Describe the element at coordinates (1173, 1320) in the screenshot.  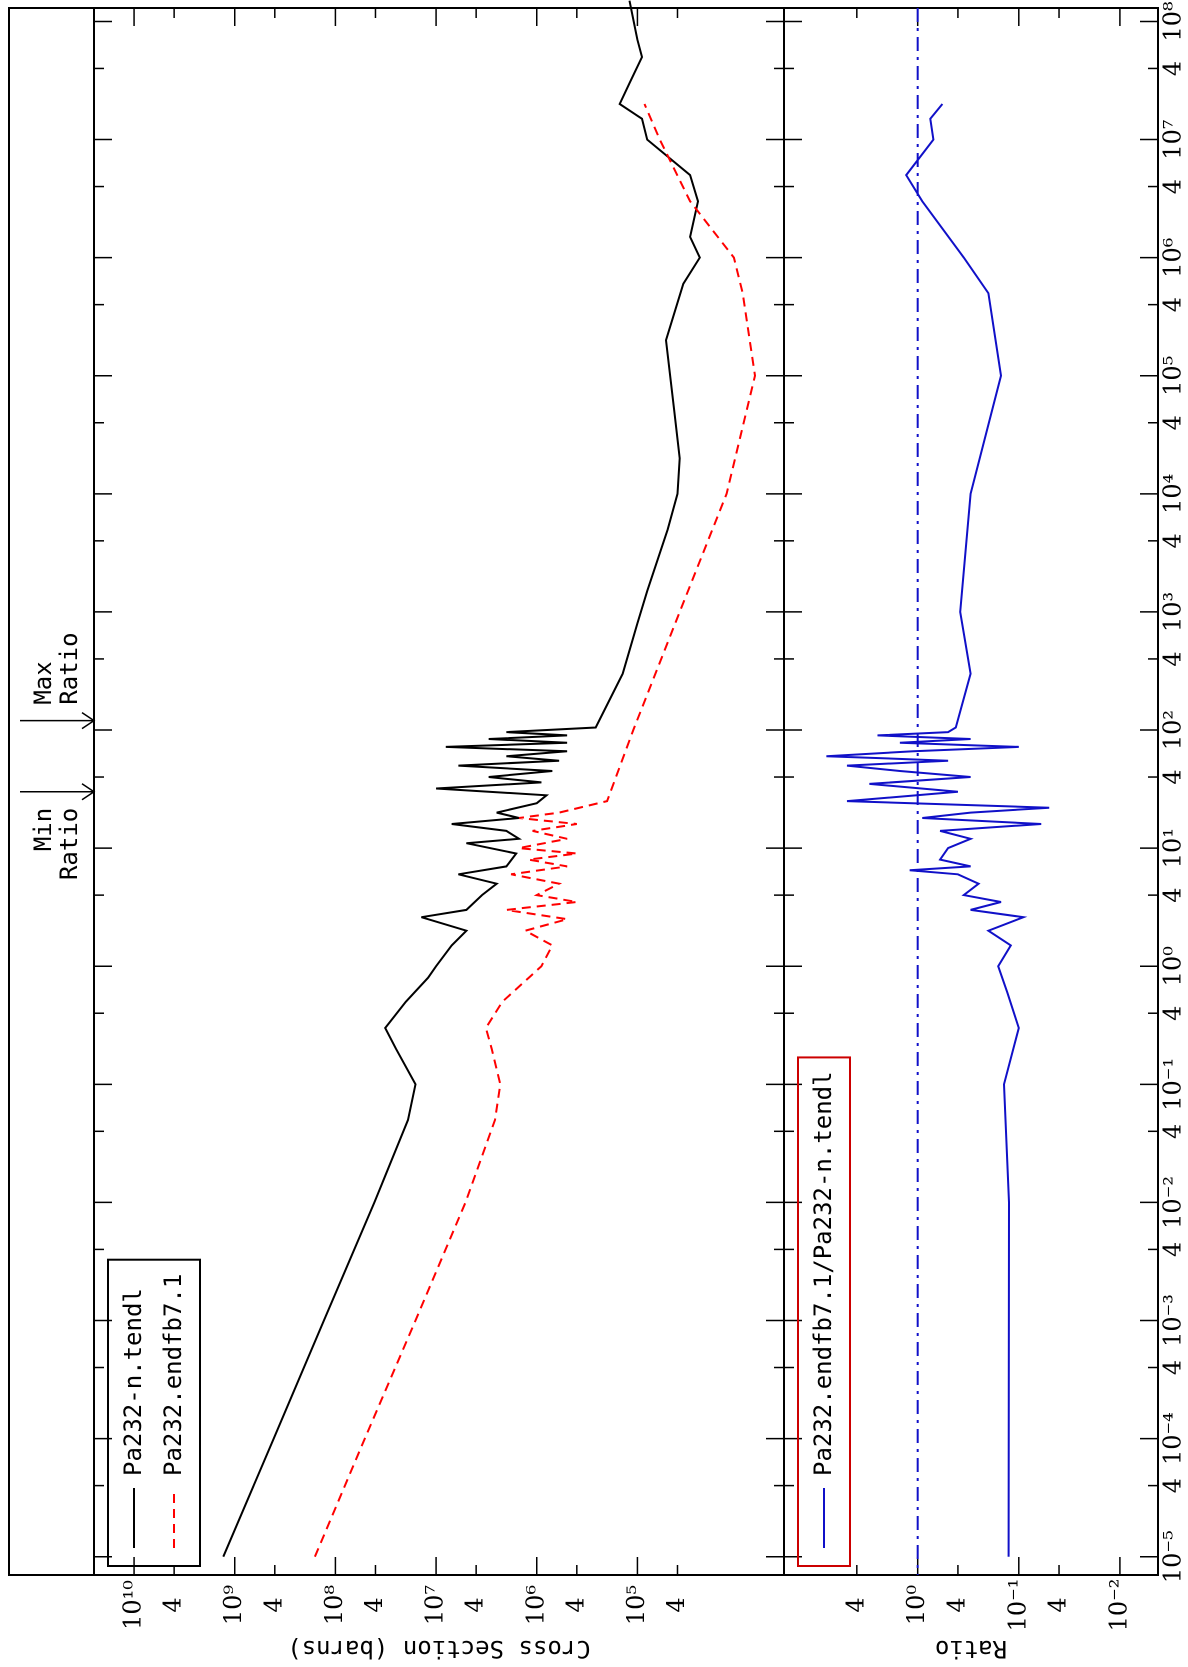
I see `x-tick-label: 10⁻³` at that location.